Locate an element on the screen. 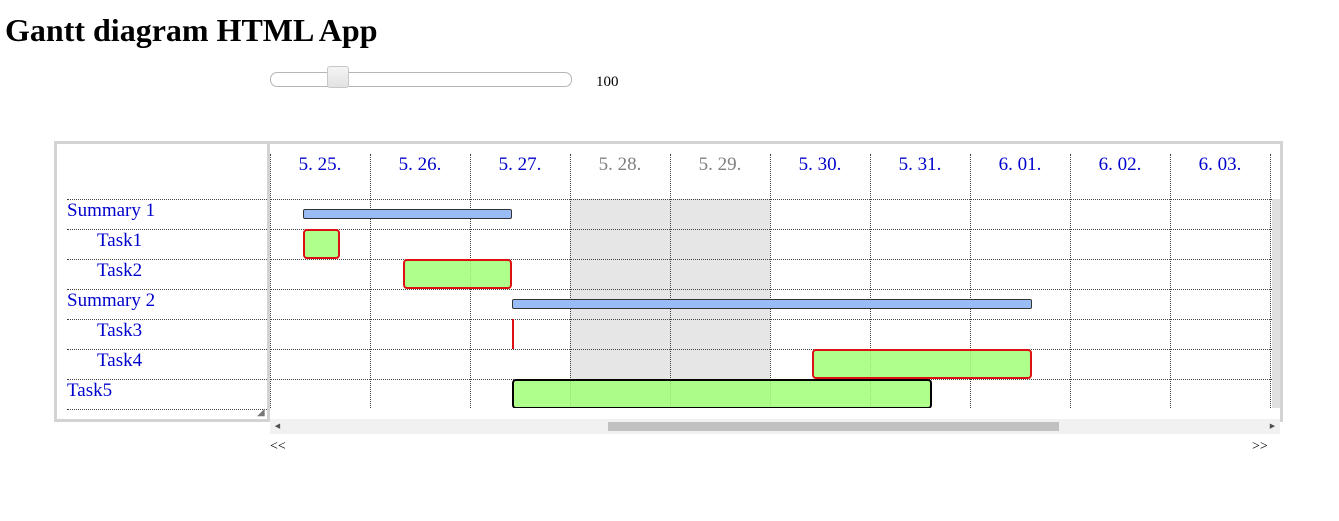 This screenshot has height=521, width=1339. resize-grip-icon: ◢ is located at coordinates (261, 412).